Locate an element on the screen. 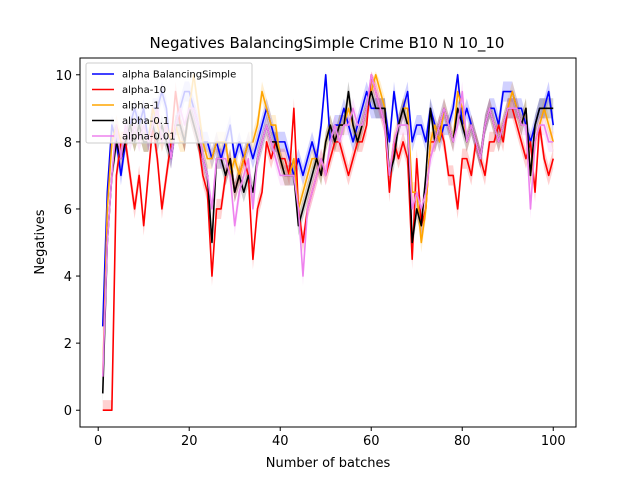  x-tick-label: 40 is located at coordinates (280, 441).